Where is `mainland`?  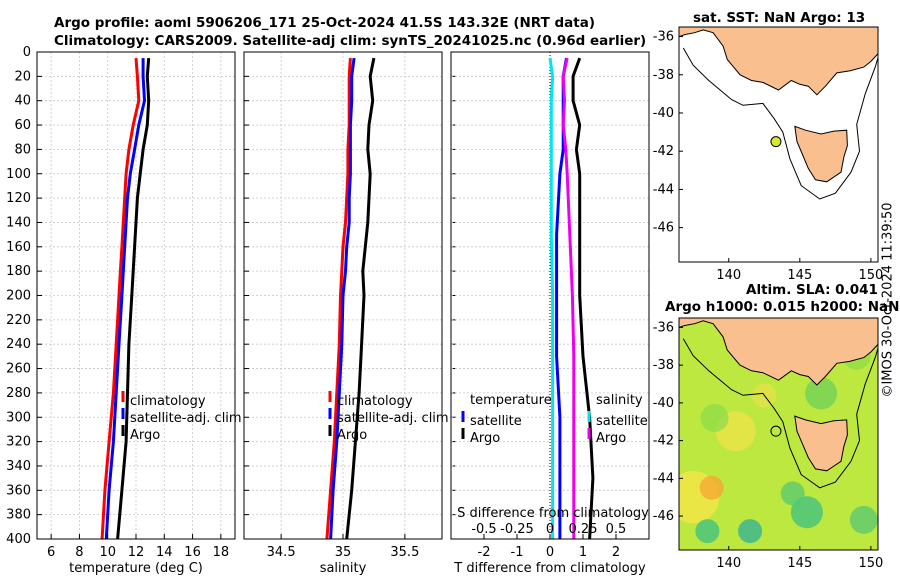
mainland is located at coordinates (778, 352).